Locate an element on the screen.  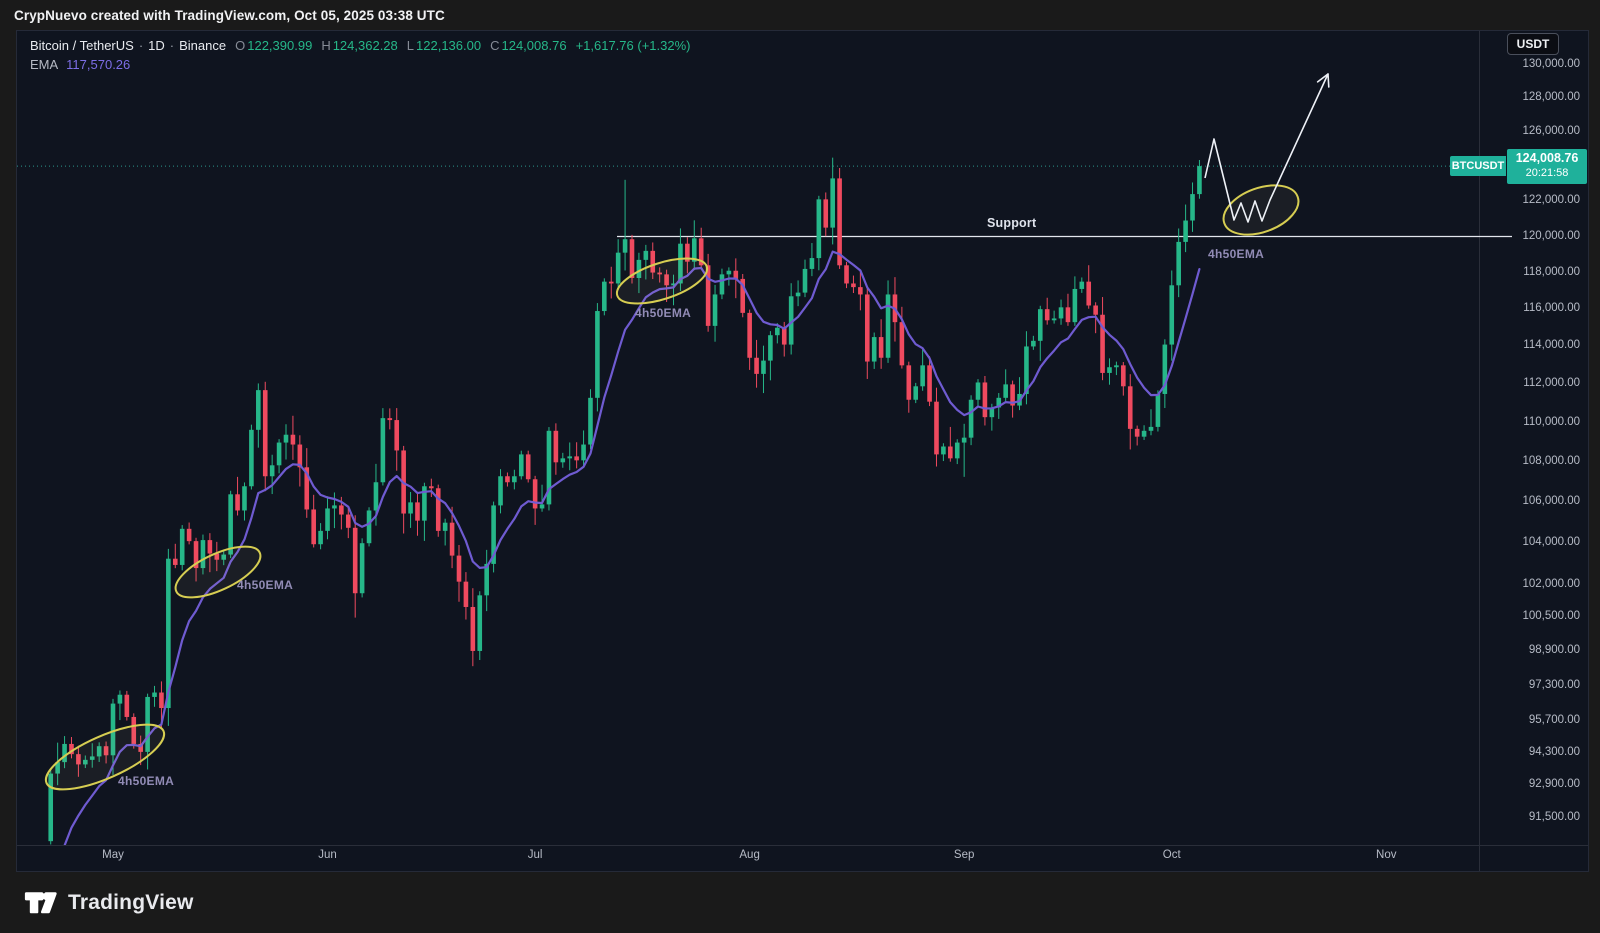
tradingview-logo-icon is located at coordinates (41, 903).